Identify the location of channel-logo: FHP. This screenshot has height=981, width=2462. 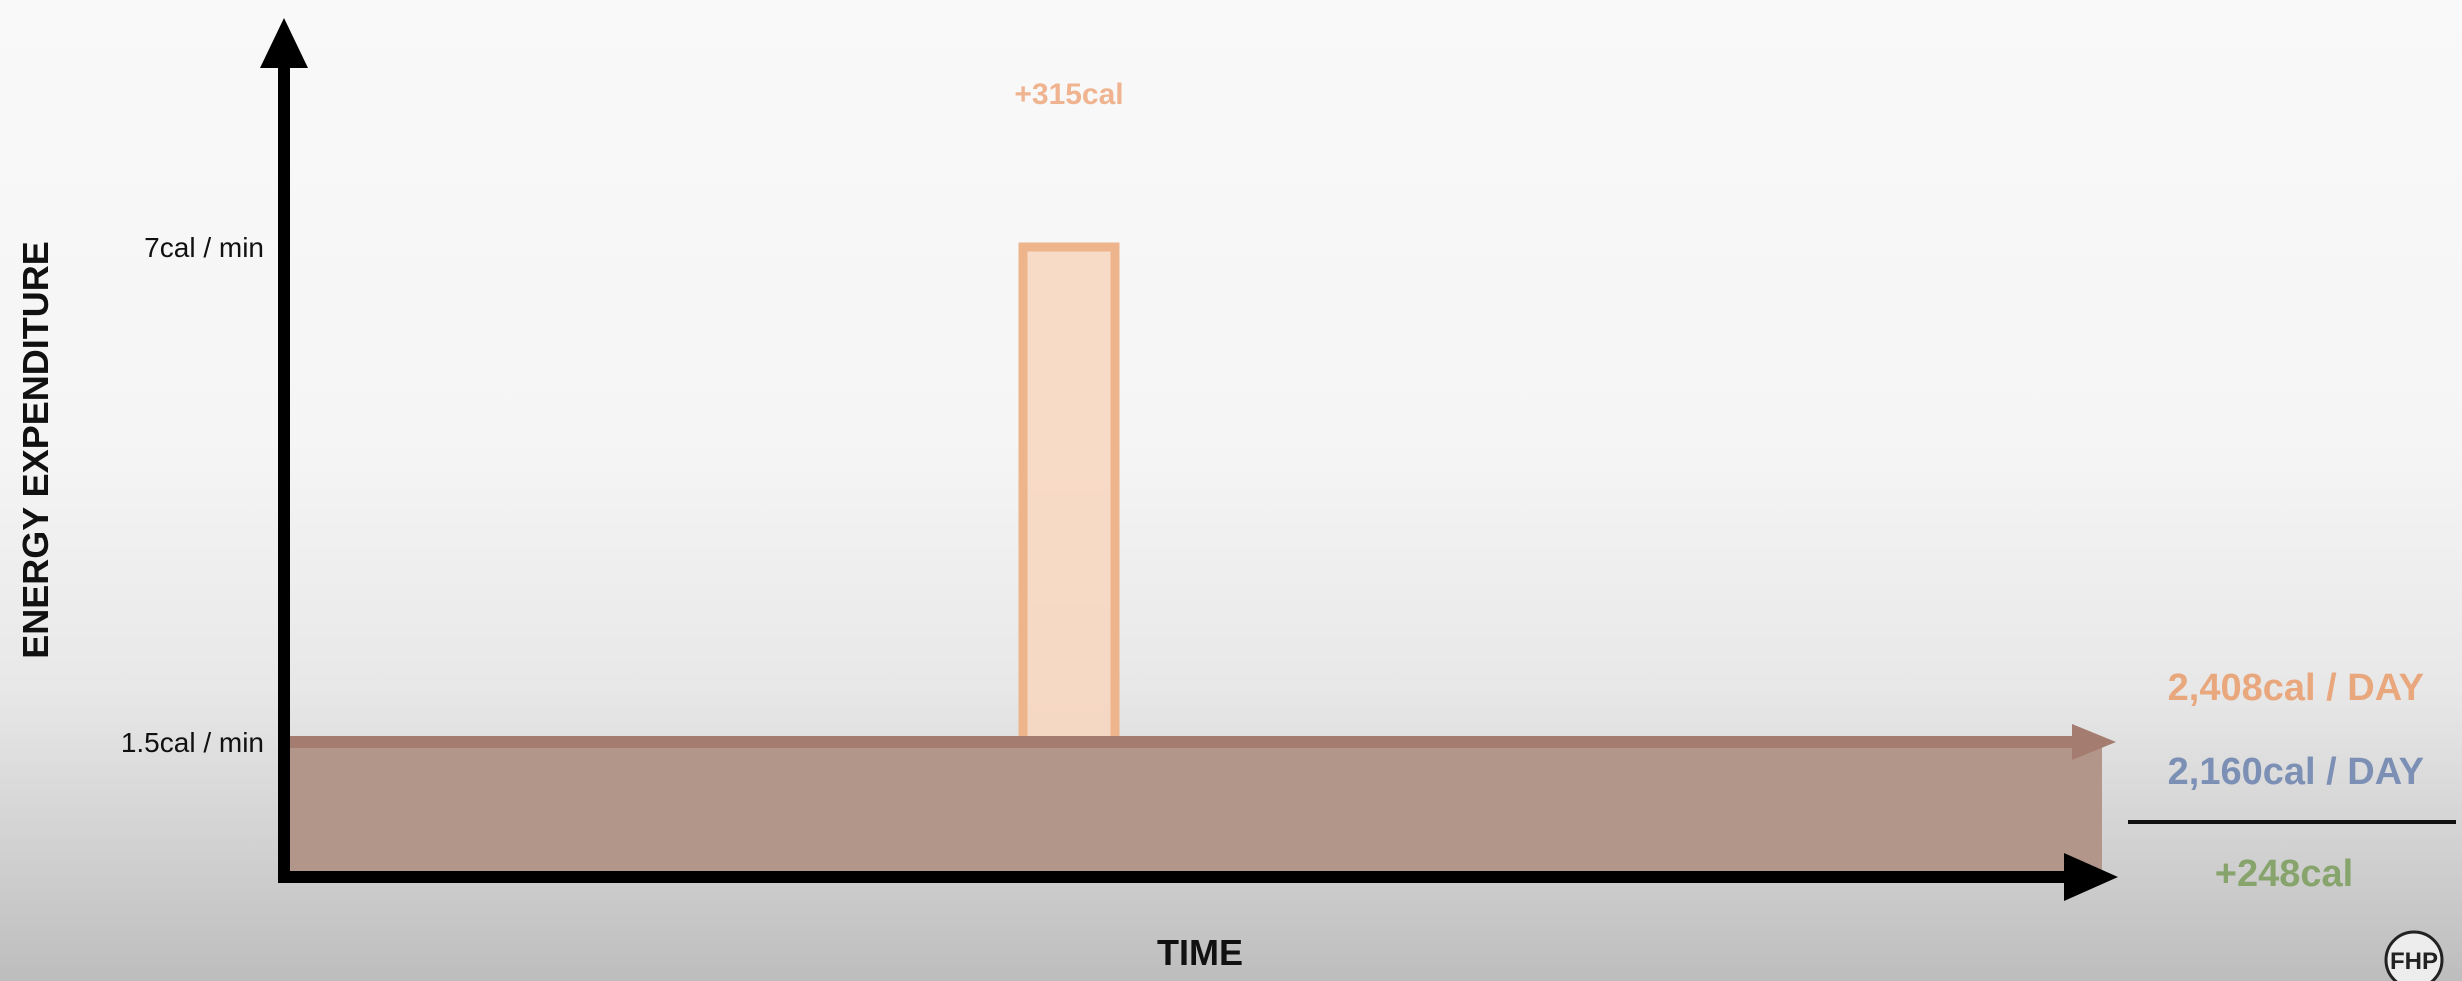
(2414, 955).